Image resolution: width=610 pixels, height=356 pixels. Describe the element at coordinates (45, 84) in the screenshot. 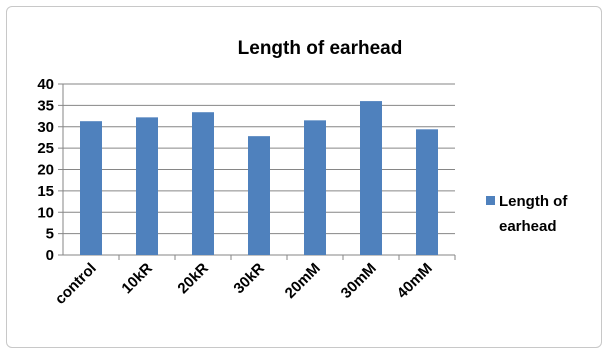

I see `y-tick-label: 40` at that location.